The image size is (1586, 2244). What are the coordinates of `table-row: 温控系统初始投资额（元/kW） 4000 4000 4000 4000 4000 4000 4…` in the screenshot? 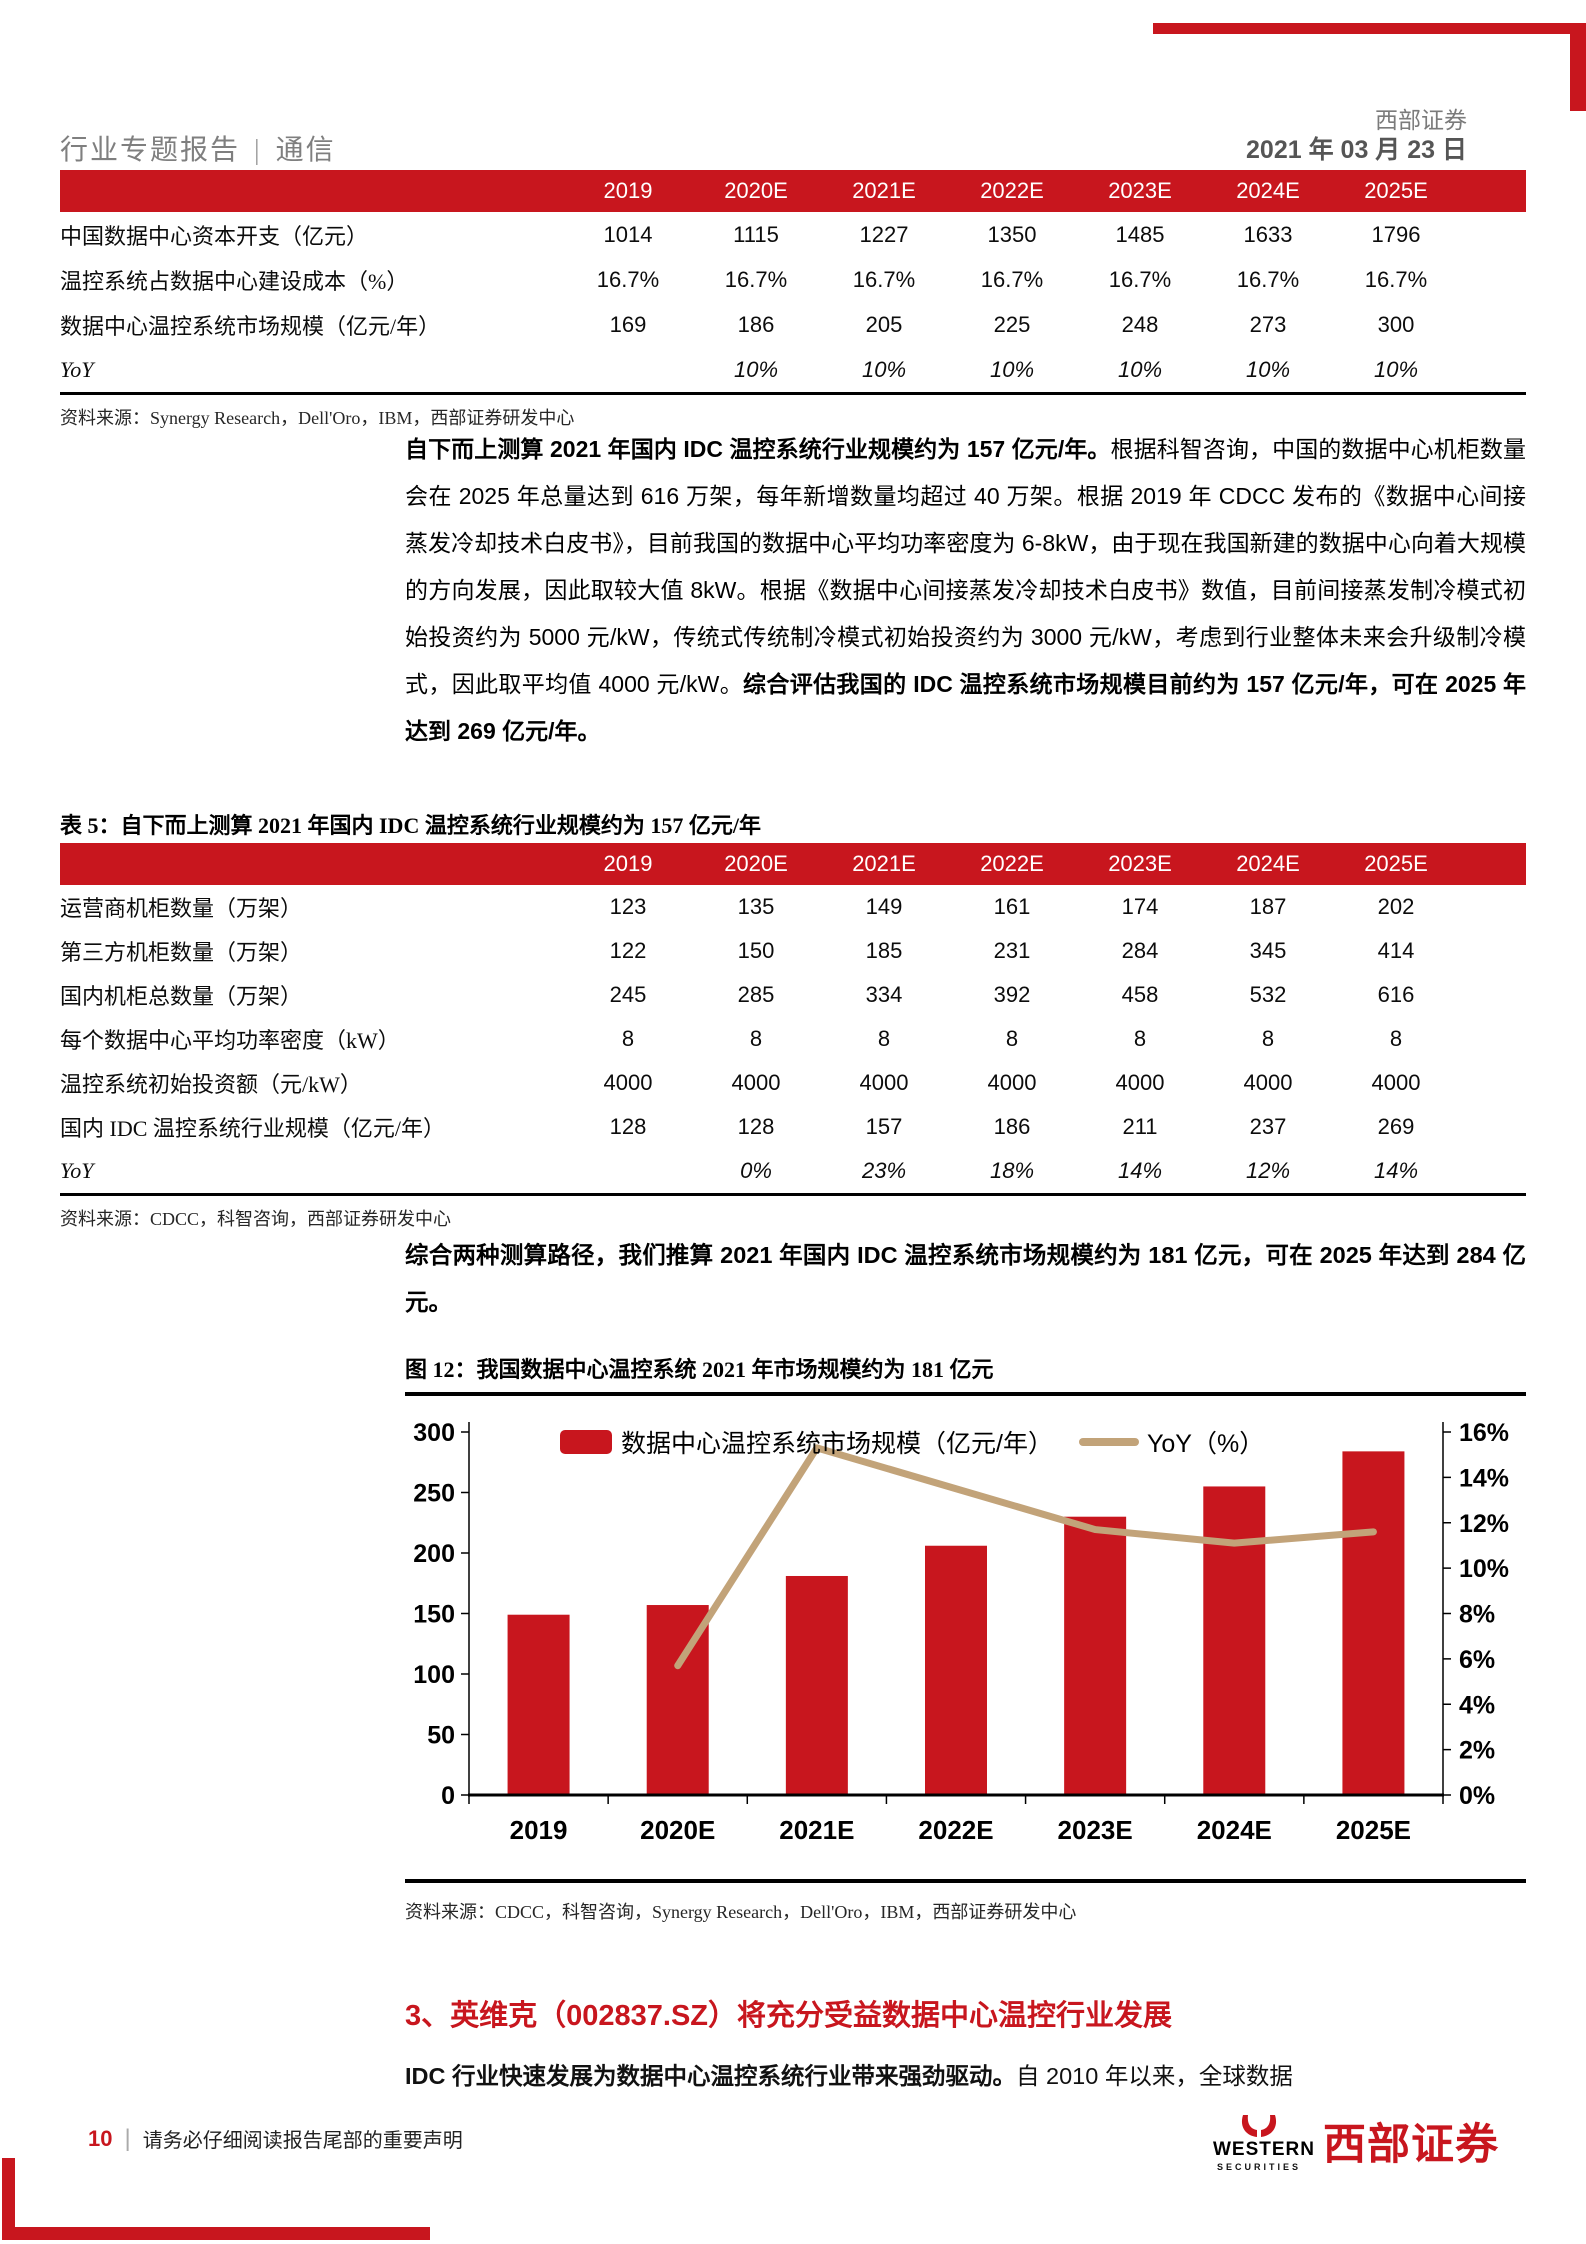 It's located at (793, 1083).